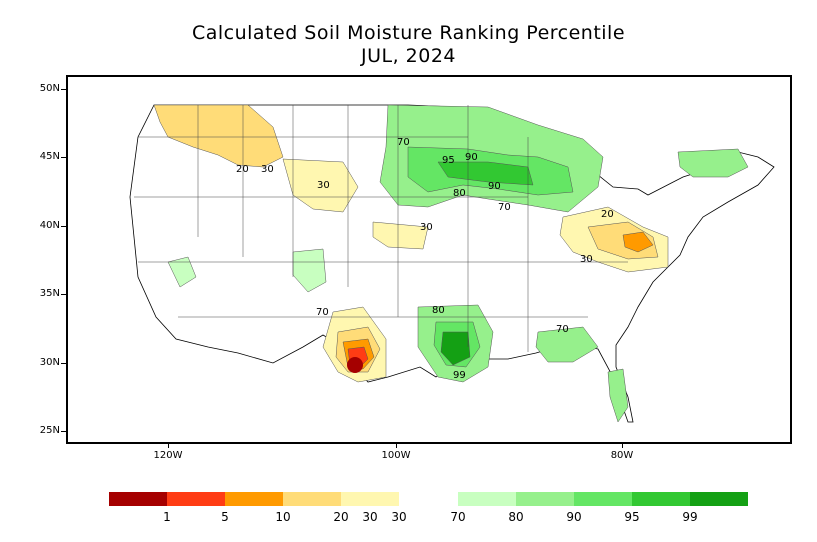 The height and width of the screenshot is (542, 817). I want to click on lon-tick-label: 80W, so click(622, 455).